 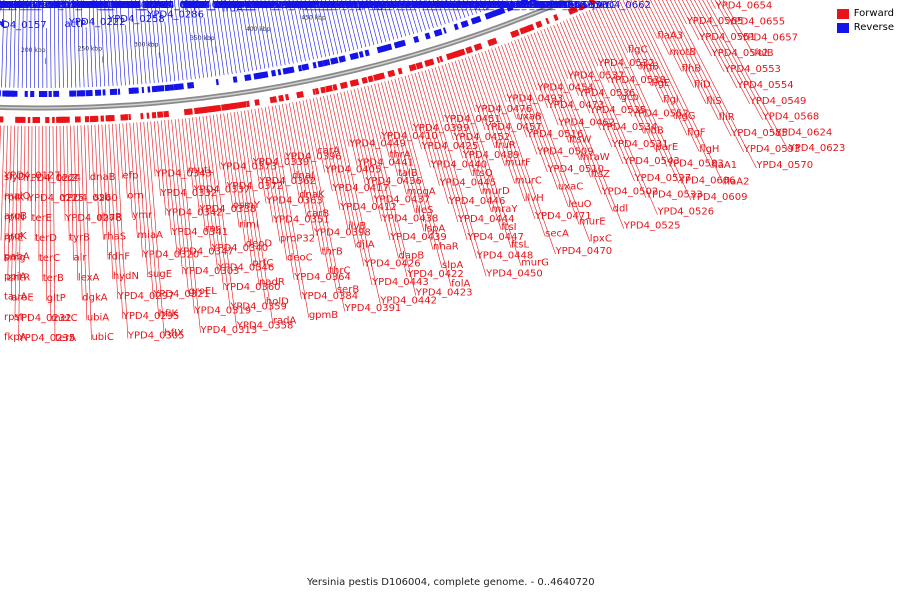 What do you see at coordinates (534, 198) in the screenshot?
I see `forward-gene-label: ilvH` at bounding box center [534, 198].